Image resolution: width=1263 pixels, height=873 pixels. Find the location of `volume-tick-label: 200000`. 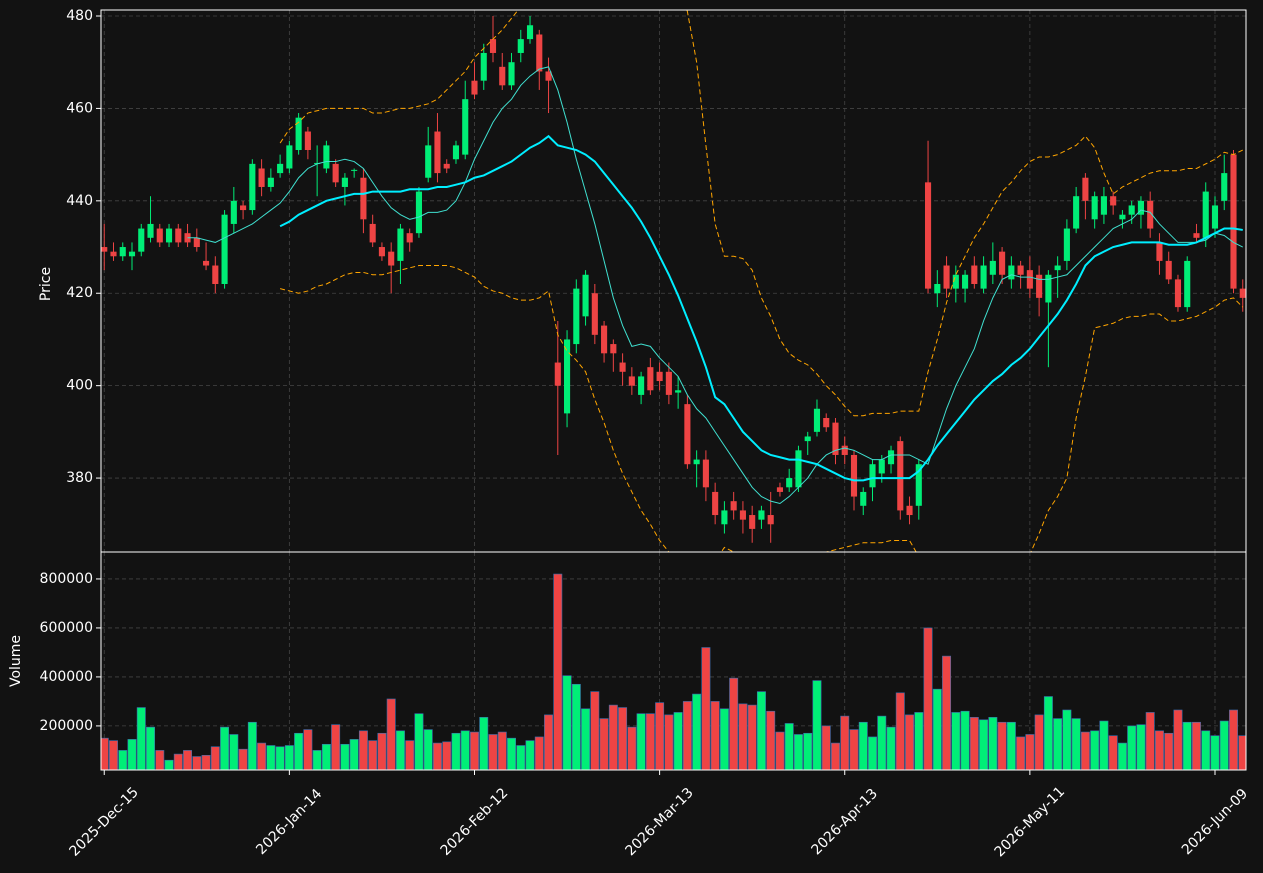

volume-tick-label: 200000 is located at coordinates (66, 726).